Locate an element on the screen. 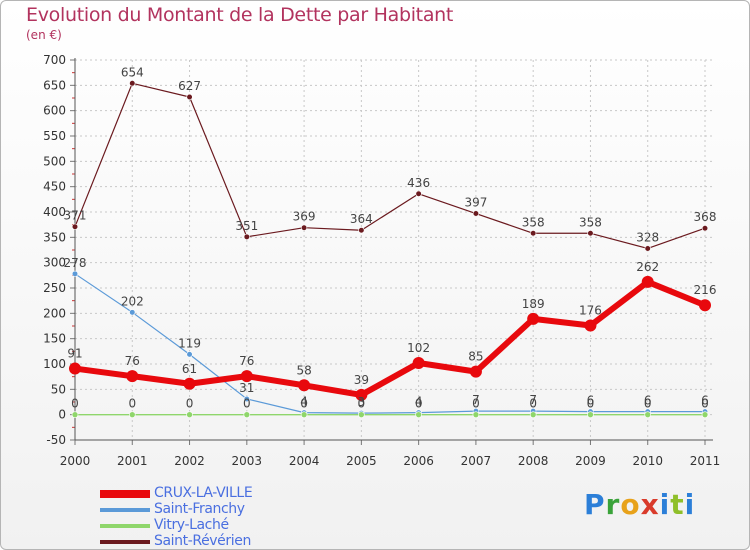  data-label: 262 is located at coordinates (647, 267).